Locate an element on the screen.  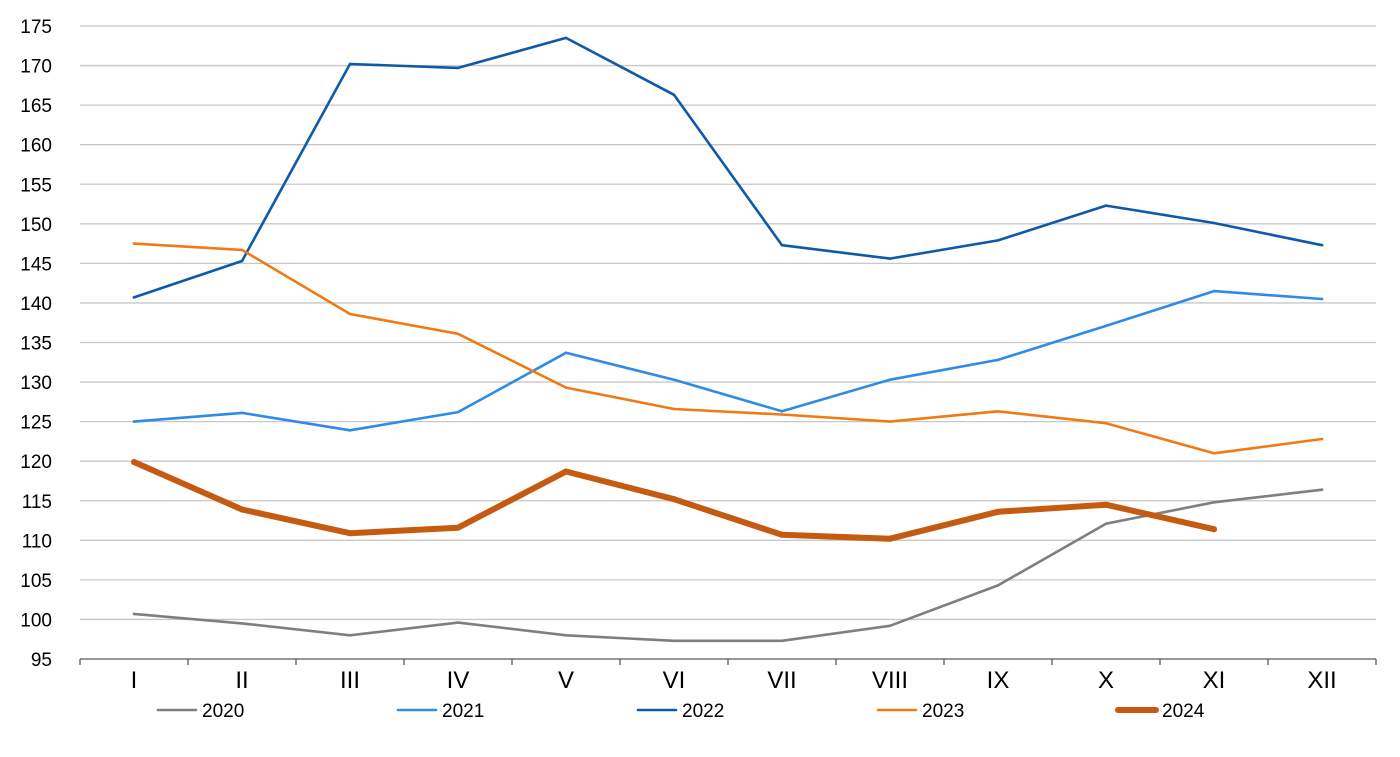
y-tick-label: 100 is located at coordinates (36, 620).